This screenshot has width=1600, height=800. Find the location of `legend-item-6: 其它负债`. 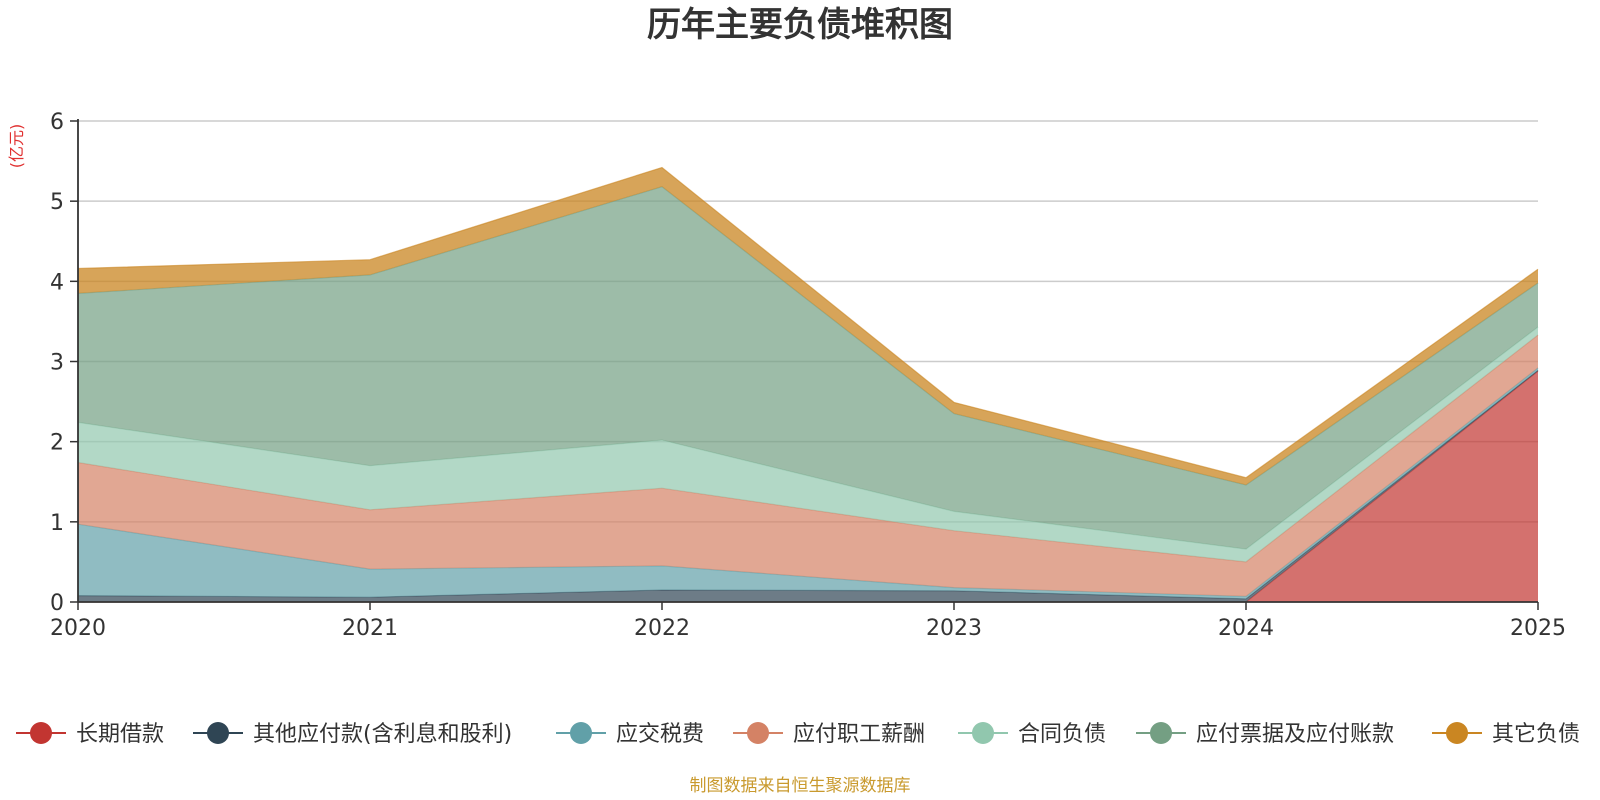

legend-item-6: 其它负债 is located at coordinates (1506, 734).